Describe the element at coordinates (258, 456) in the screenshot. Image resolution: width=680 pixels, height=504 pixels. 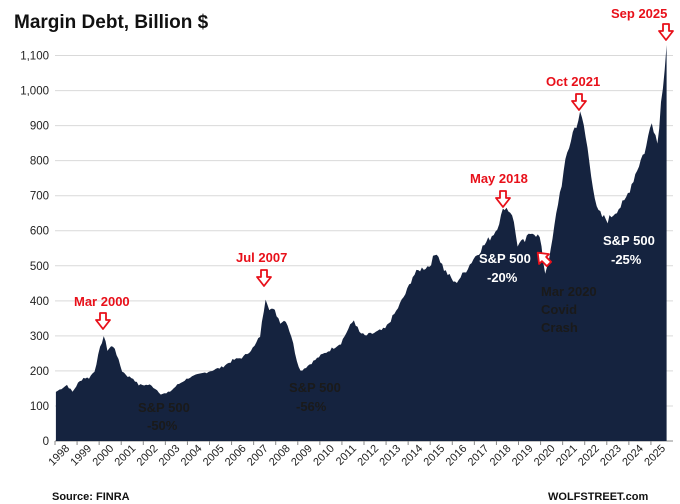
I see `x-tick-label: 2007` at that location.